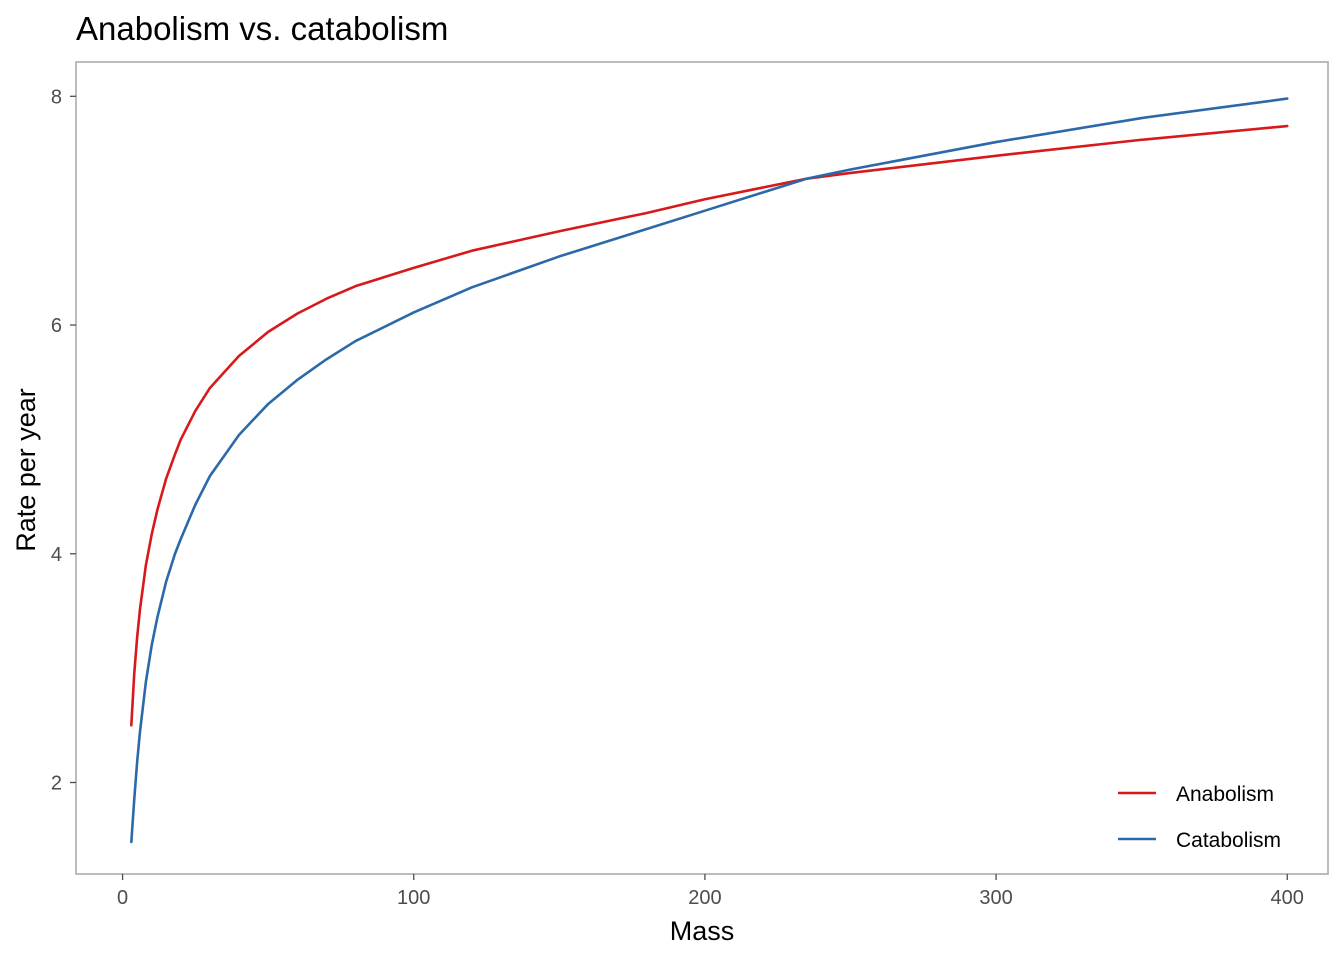 Image resolution: width=1344 pixels, height=960 pixels. I want to click on x-tick-label: 300, so click(995, 898).